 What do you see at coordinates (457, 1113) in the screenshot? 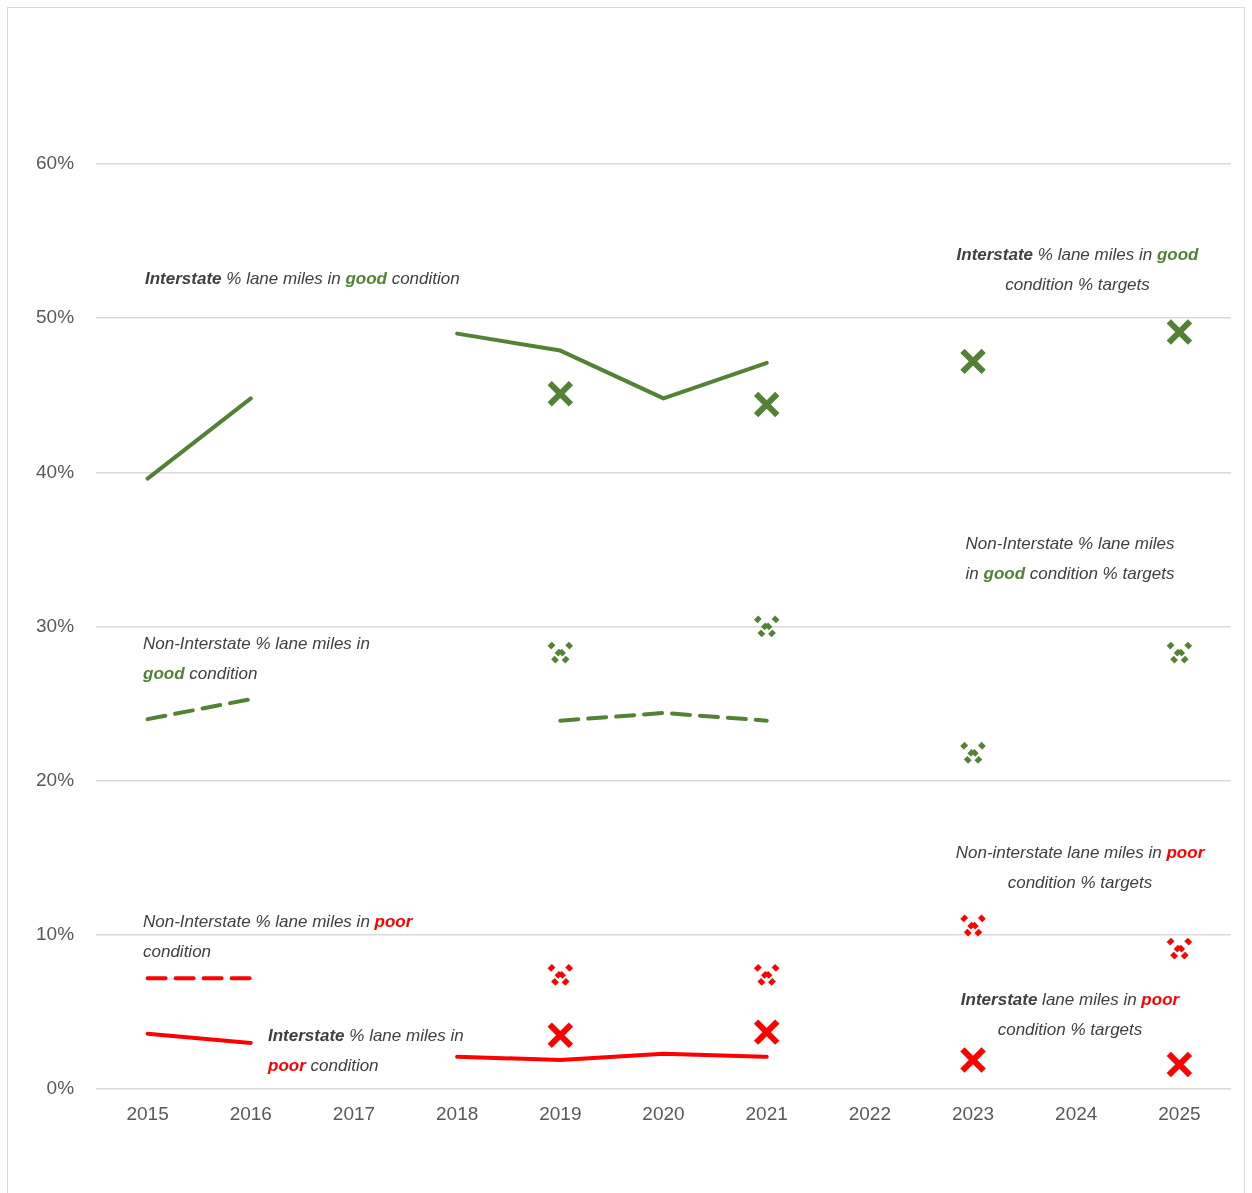
I see `x-tick-label: 2018` at bounding box center [457, 1113].